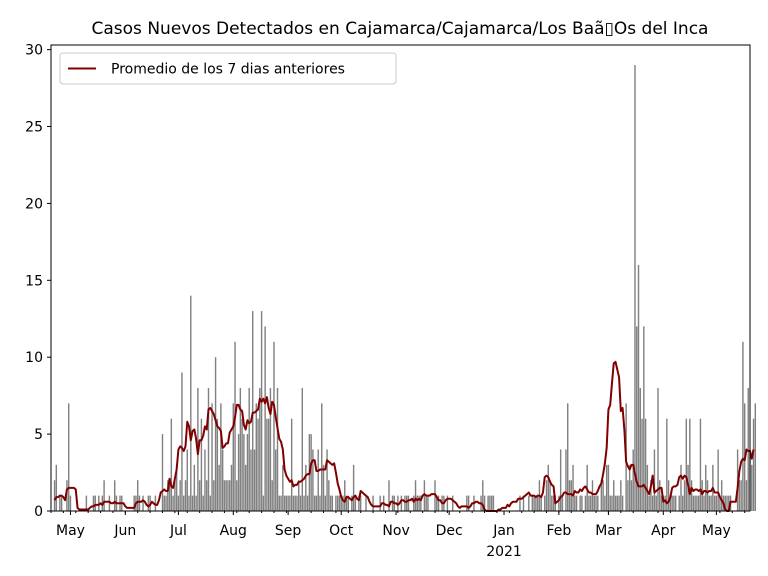  What do you see at coordinates (608, 531) in the screenshot?
I see `x-tick-label: Mar` at bounding box center [608, 531].